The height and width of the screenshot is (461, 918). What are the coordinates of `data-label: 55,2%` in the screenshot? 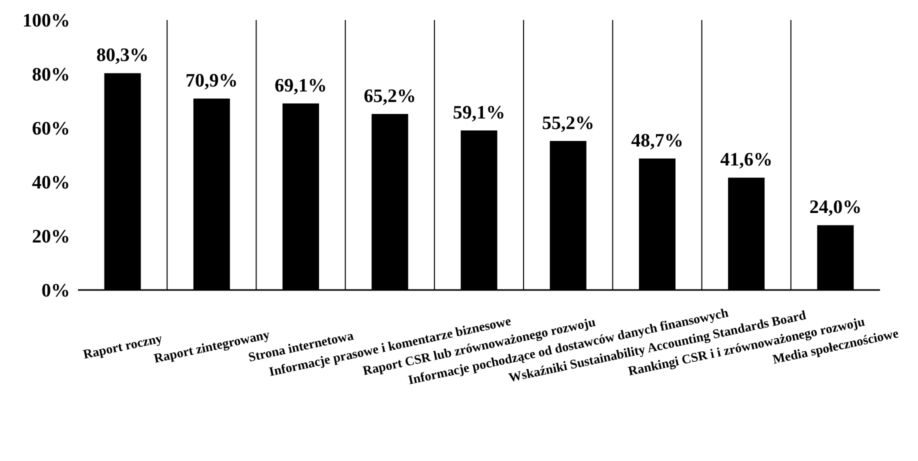 It's located at (568, 123).